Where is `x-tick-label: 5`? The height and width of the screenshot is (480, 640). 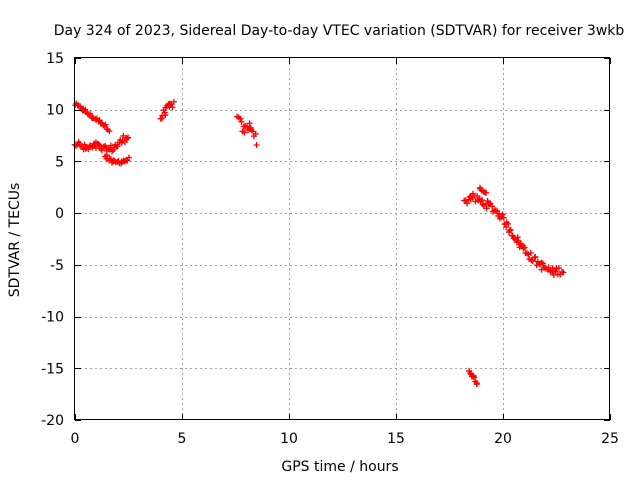
x-tick-label: 5 is located at coordinates (182, 439).